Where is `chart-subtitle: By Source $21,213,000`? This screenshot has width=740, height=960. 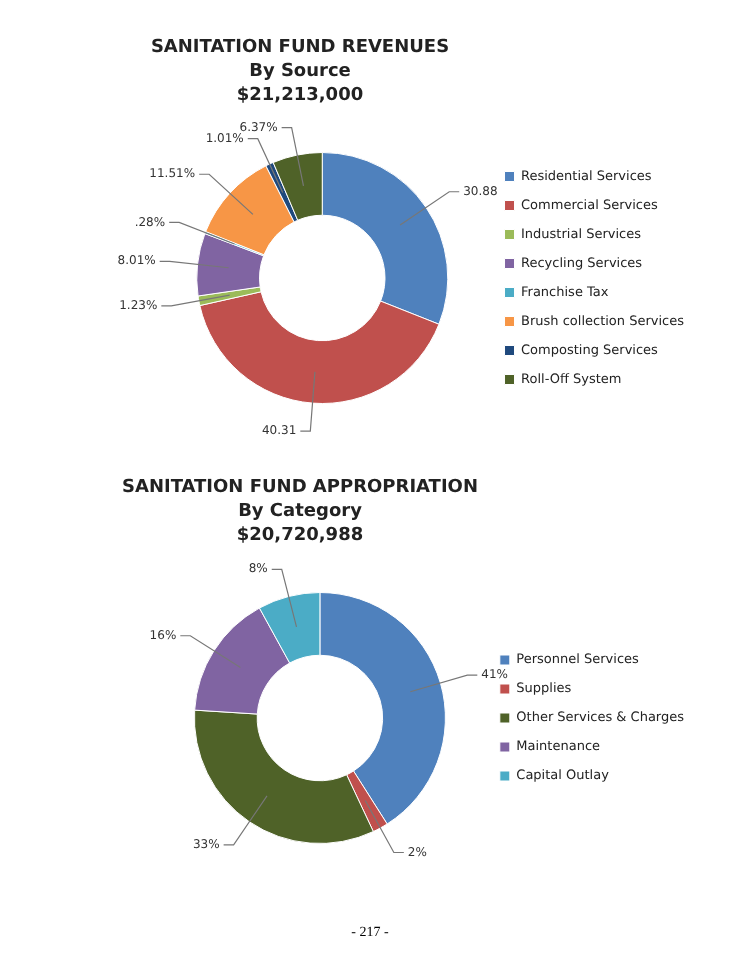 chart-subtitle: By Source $21,213,000 is located at coordinates (300, 84).